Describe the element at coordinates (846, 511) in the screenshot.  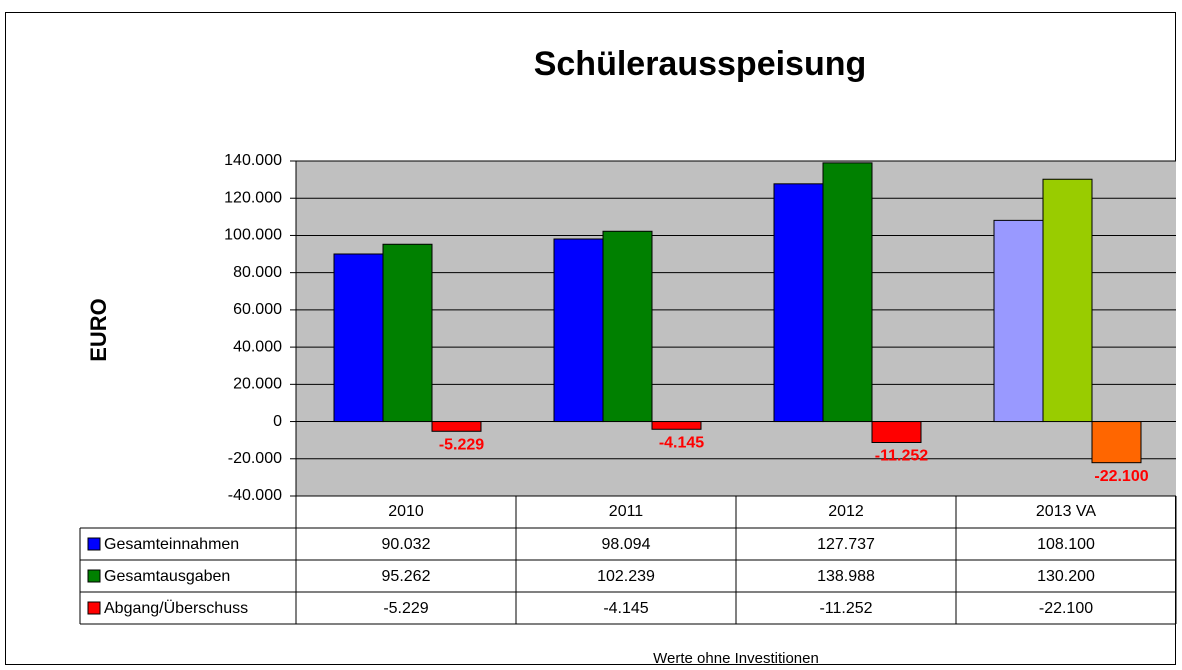
I see `category-label: 2012` at that location.